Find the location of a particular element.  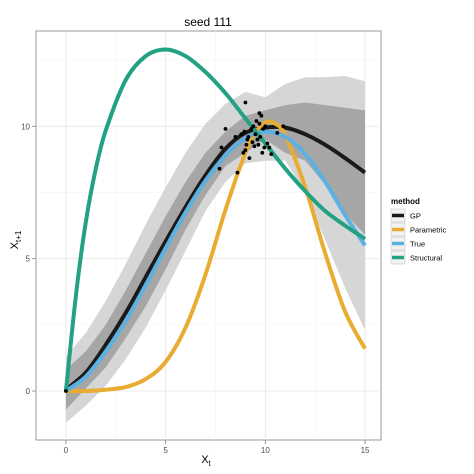

x-axis-title-subscript: t is located at coordinates (210, 463).